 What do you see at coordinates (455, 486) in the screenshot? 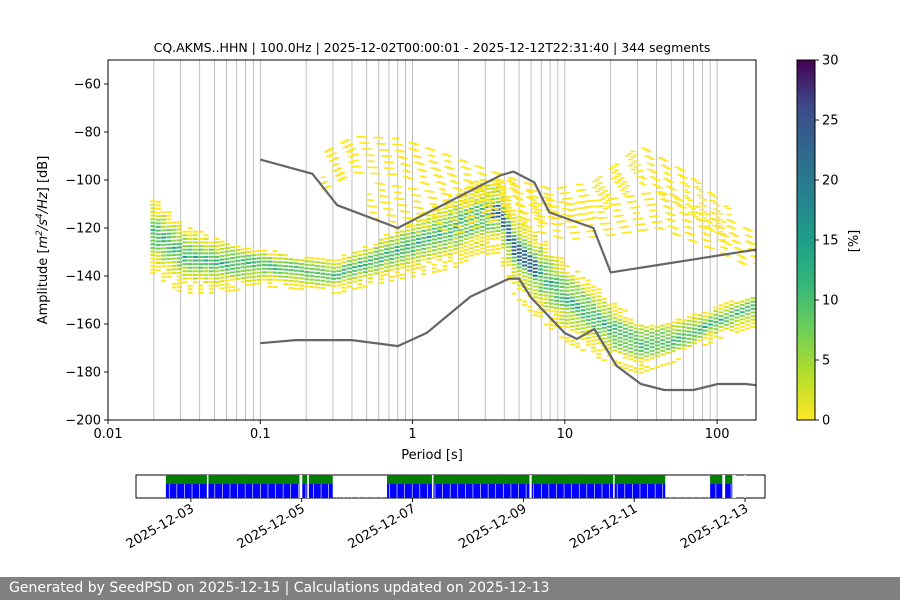
I see `timeline-coverage` at bounding box center [455, 486].